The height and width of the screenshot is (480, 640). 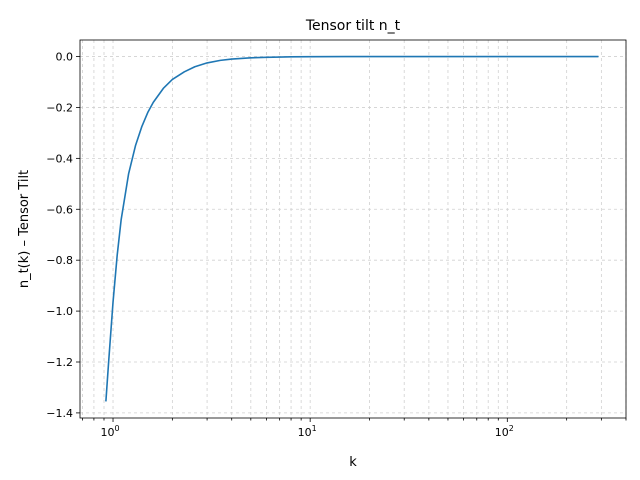 What do you see at coordinates (59, 158) in the screenshot?
I see `y-tick-label: −0.4` at bounding box center [59, 158].